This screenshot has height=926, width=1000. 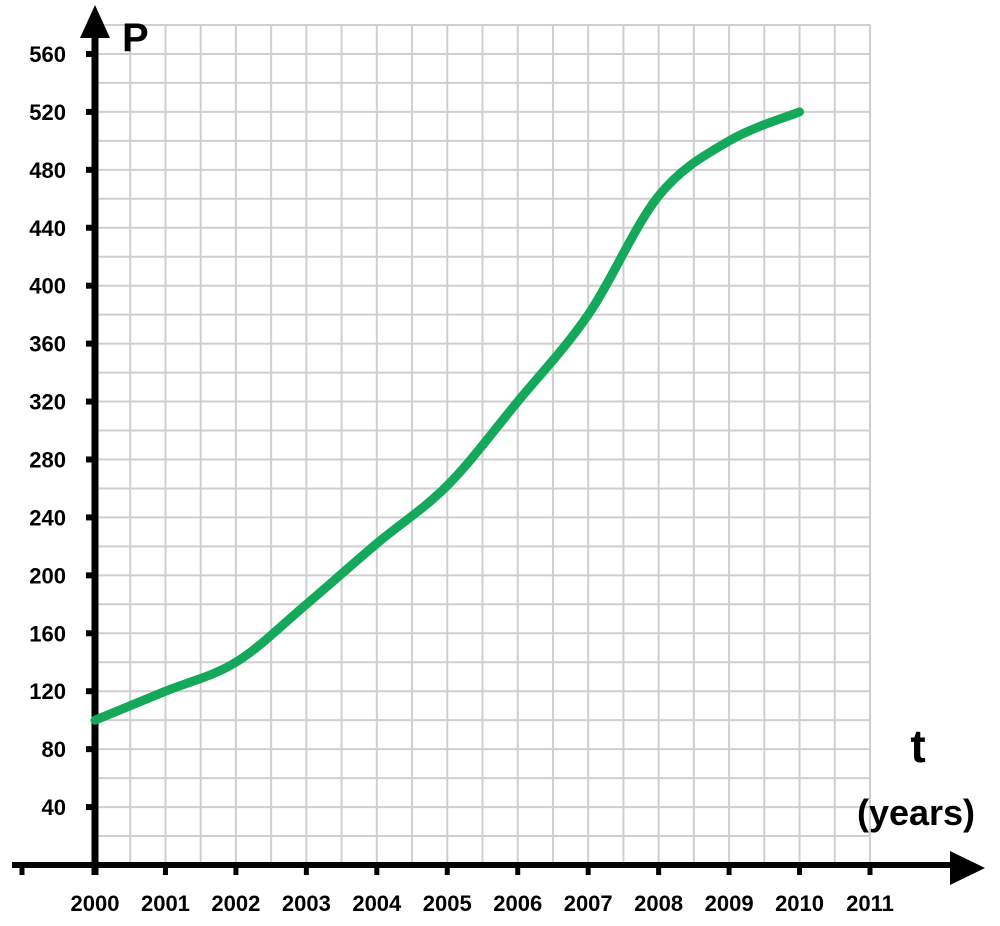 I want to click on x-tick-label: 2003, so click(x=306, y=903).